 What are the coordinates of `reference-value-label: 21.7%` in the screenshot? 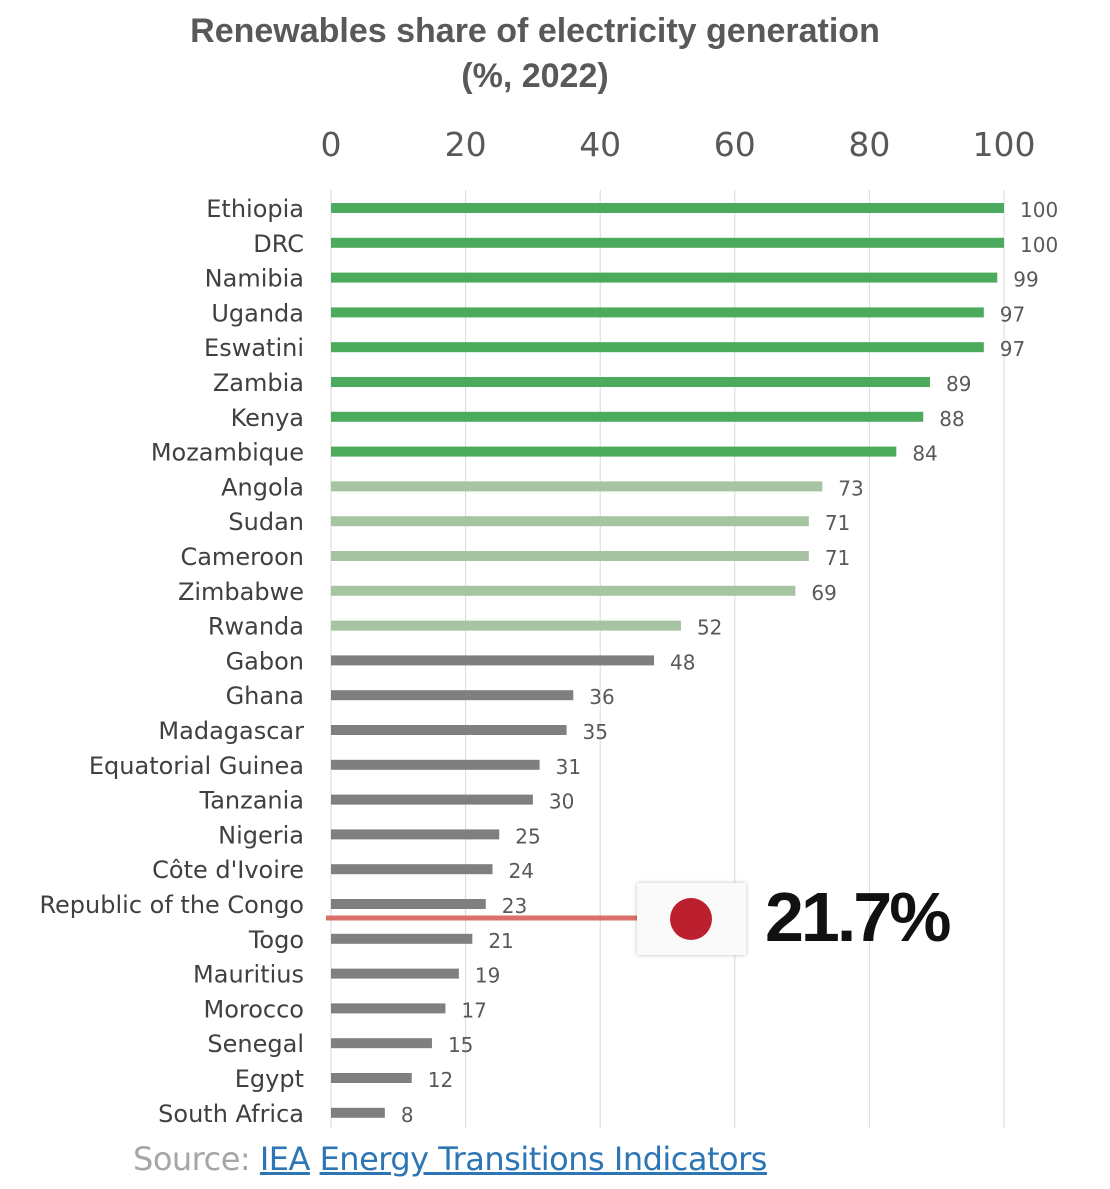 It's located at (858, 917).